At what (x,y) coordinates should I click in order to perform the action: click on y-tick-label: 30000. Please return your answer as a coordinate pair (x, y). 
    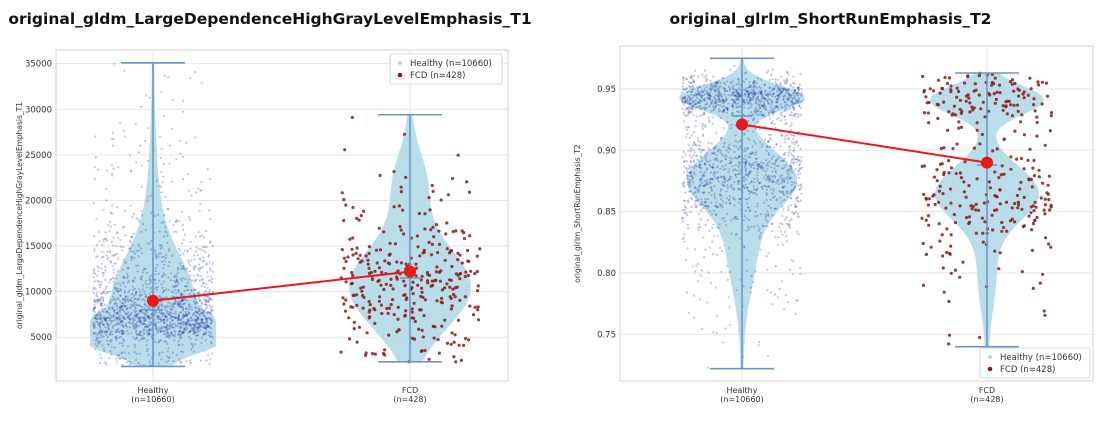
    Looking at the image, I should click on (38, 110).